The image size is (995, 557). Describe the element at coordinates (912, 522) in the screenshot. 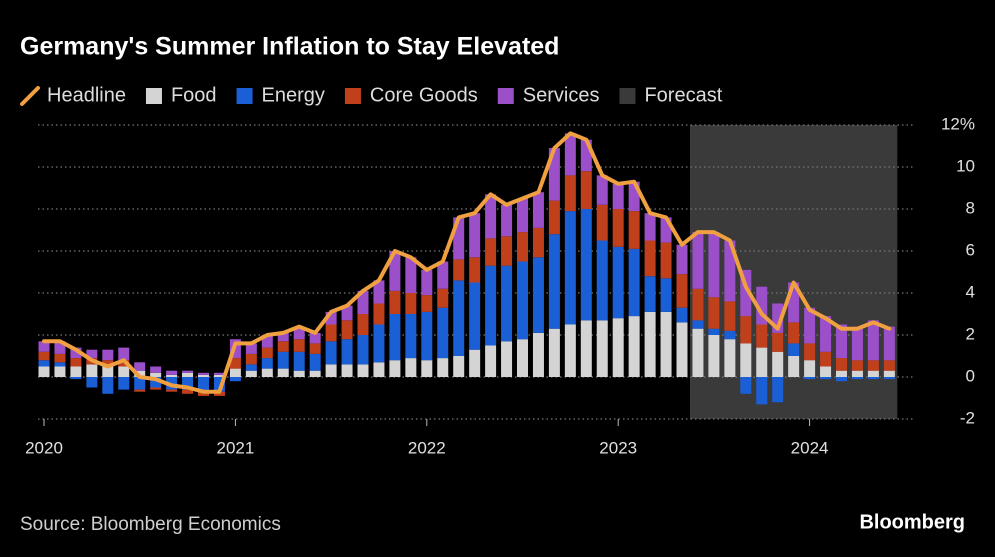

I see `logo: Bloomberg` at that location.